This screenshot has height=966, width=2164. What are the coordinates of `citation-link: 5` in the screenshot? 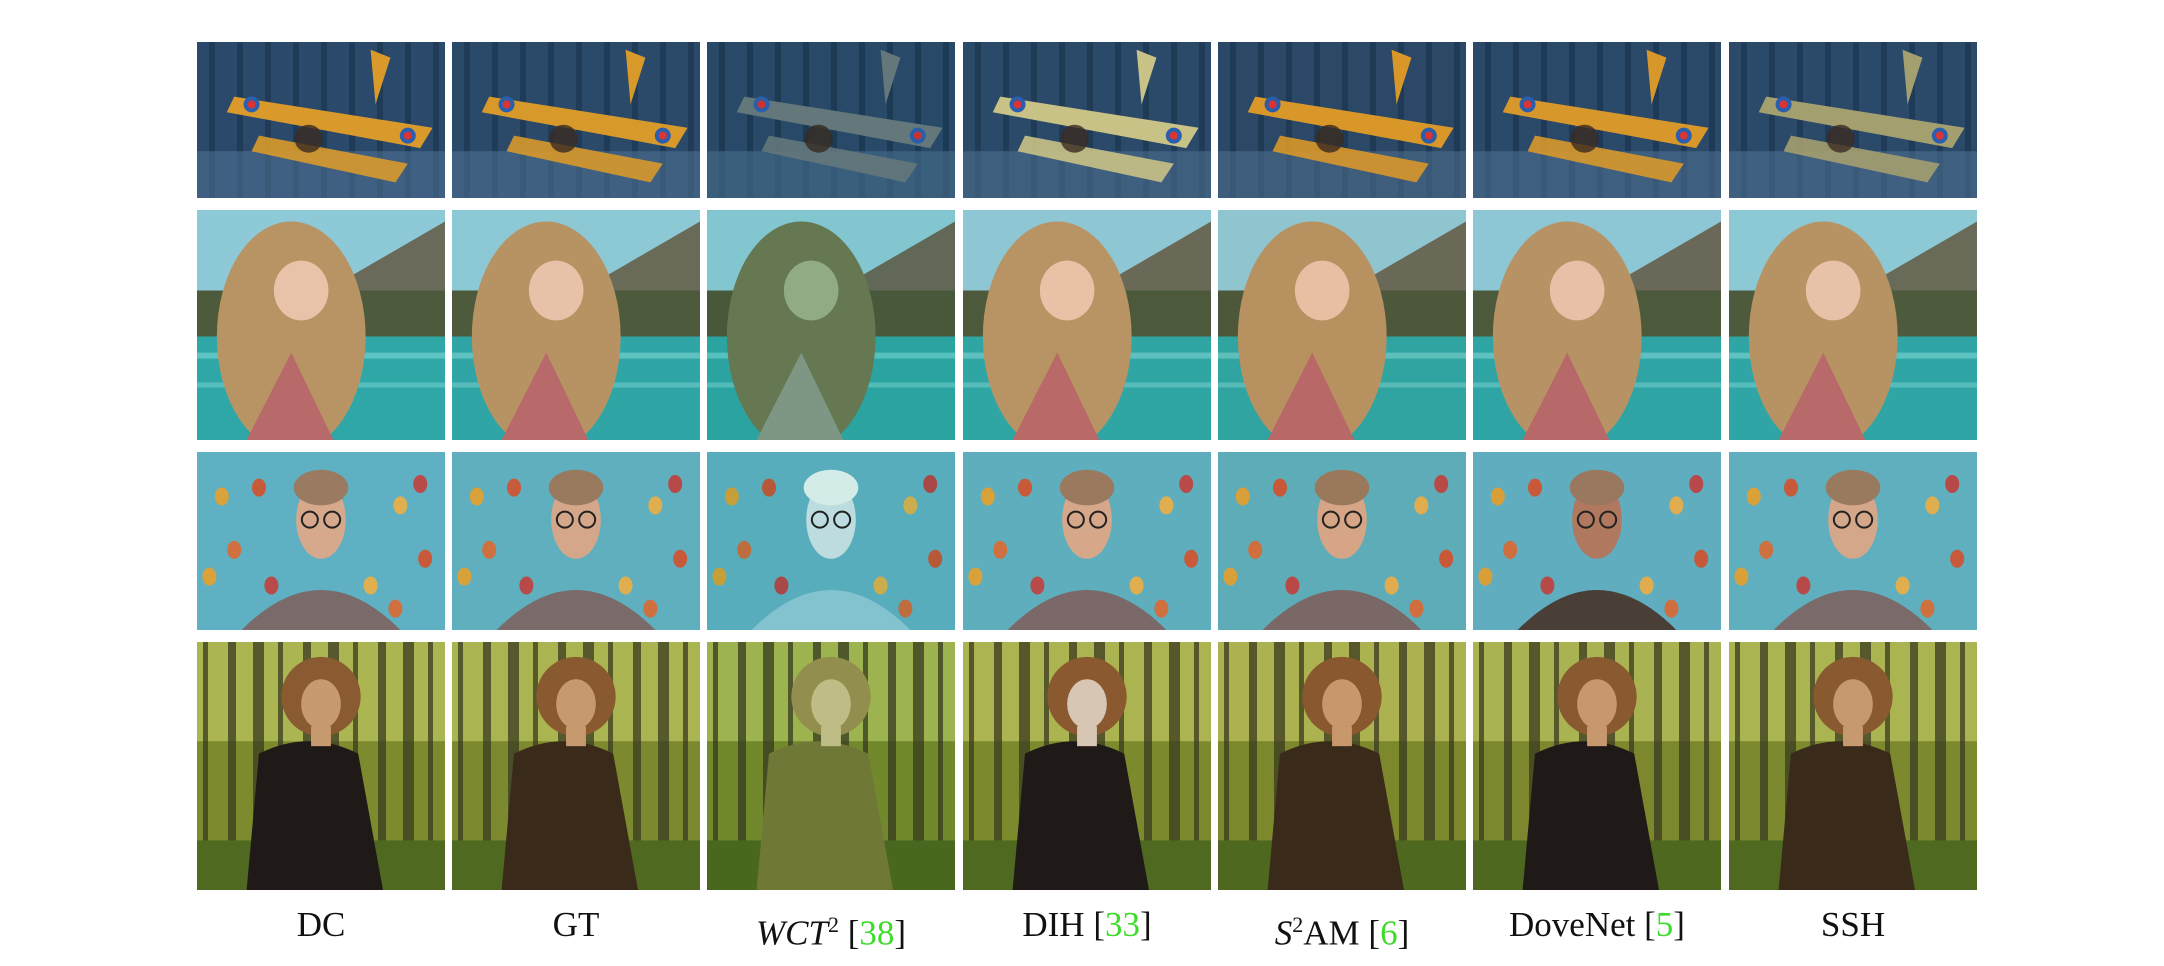 It's located at (1664, 924).